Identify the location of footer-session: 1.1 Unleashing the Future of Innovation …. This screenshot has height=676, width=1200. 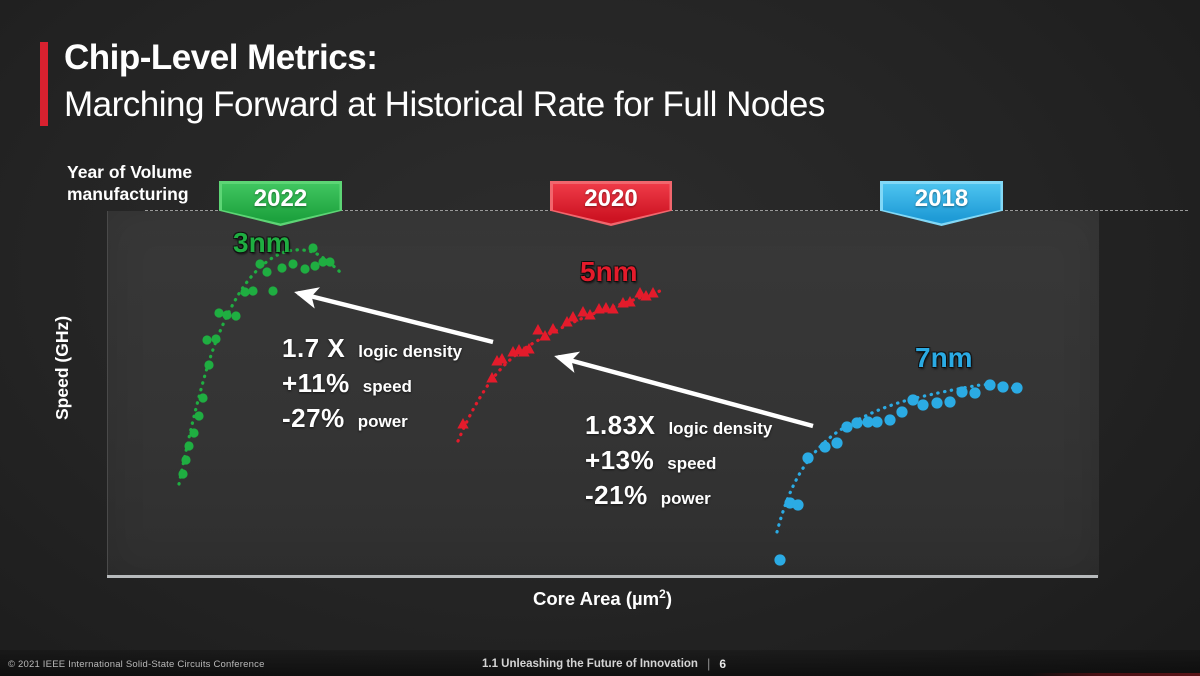
(604, 663).